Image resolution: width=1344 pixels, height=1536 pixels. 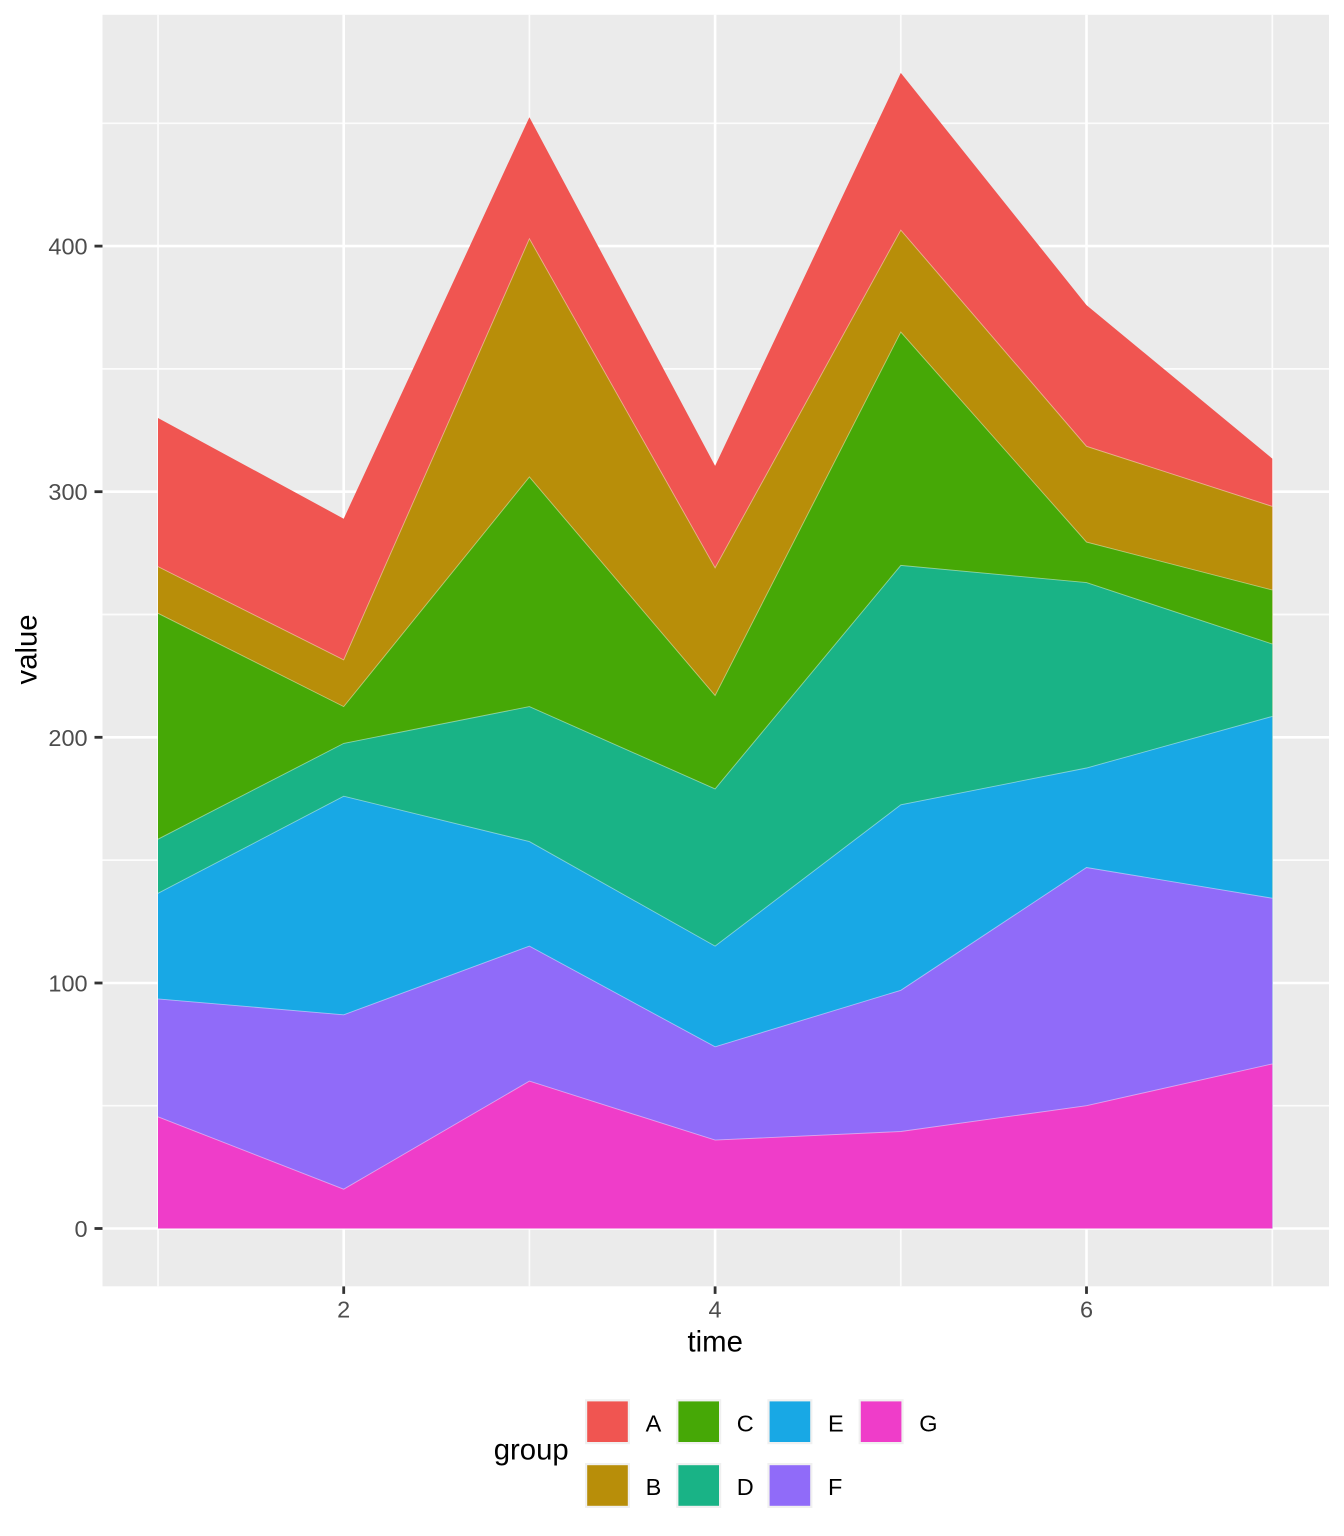 I want to click on svg-text: 100, so click(x=67, y=984).